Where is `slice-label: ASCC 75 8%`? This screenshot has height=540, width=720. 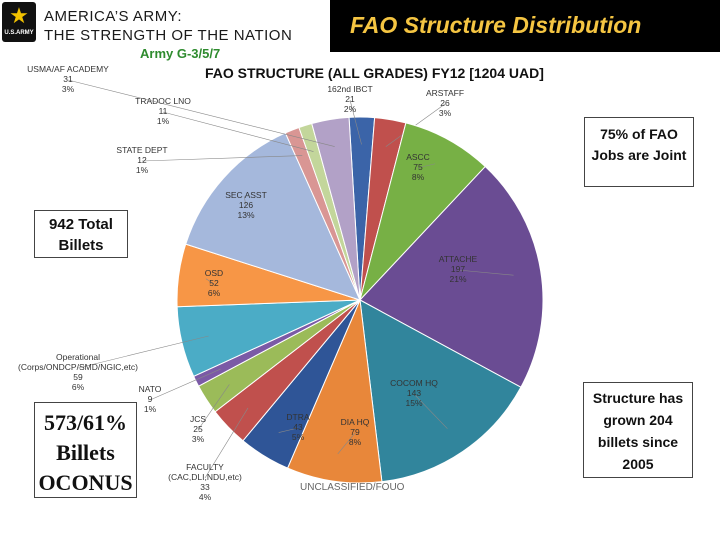
slice-label: ASCC 75 8% is located at coordinates (418, 167).